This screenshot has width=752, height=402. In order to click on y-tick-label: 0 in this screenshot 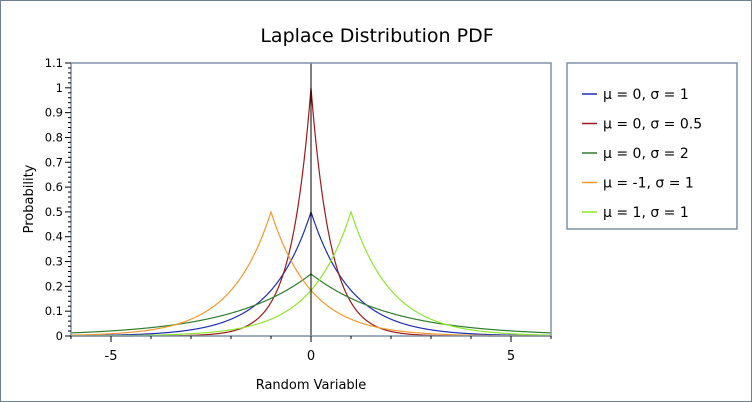, I will do `click(59, 336)`.